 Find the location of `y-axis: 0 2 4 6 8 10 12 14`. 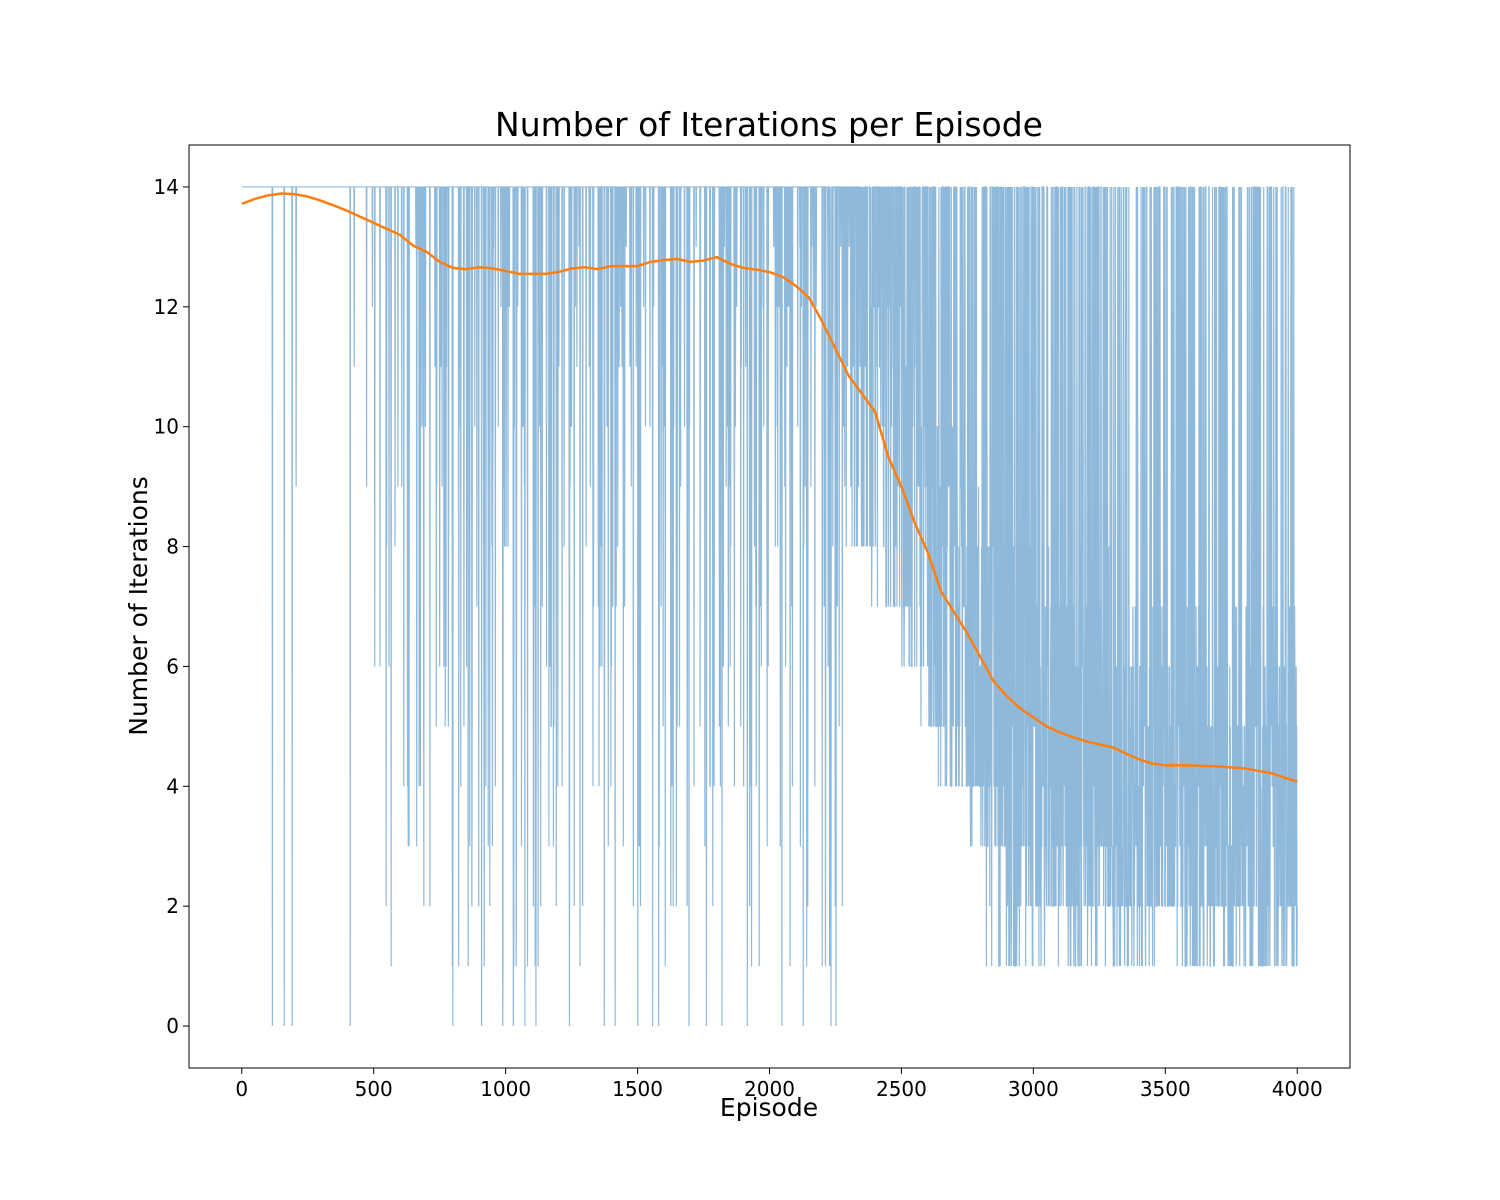

y-axis: 0 2 4 6 8 10 12 14 is located at coordinates (171, 606).